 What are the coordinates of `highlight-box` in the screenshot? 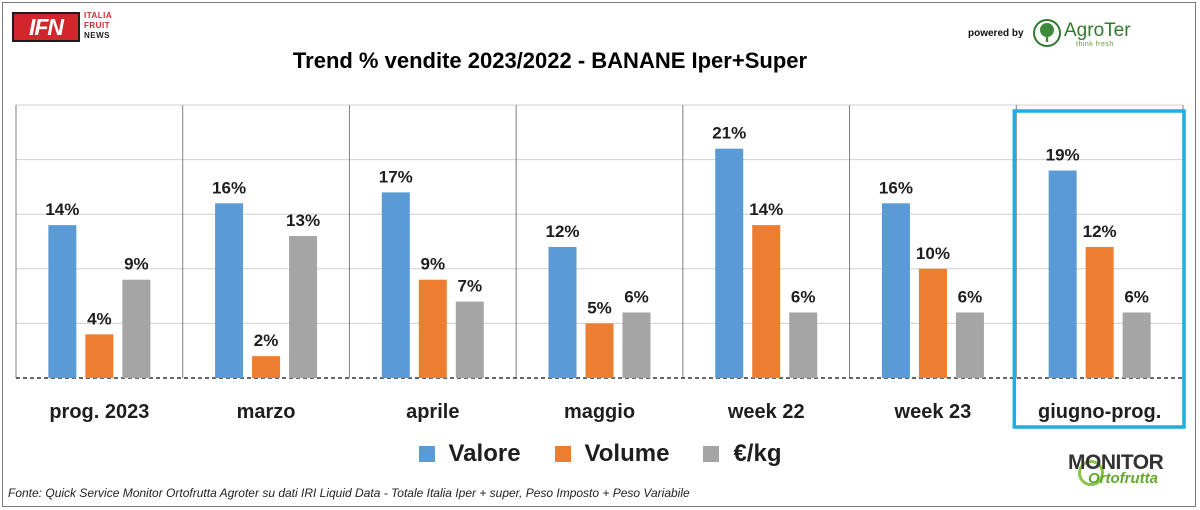 It's located at (1099, 269).